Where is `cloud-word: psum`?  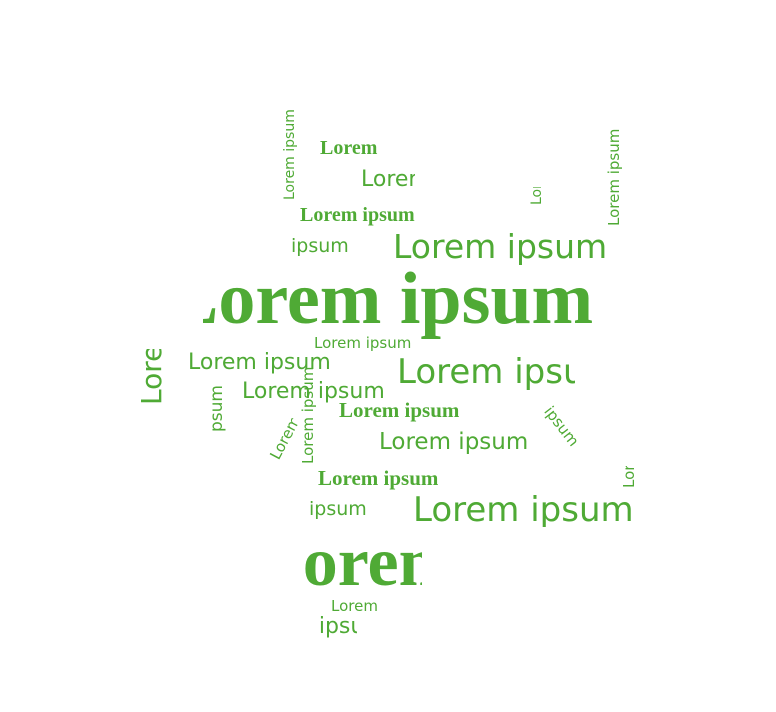 cloud-word: psum is located at coordinates (217, 408).